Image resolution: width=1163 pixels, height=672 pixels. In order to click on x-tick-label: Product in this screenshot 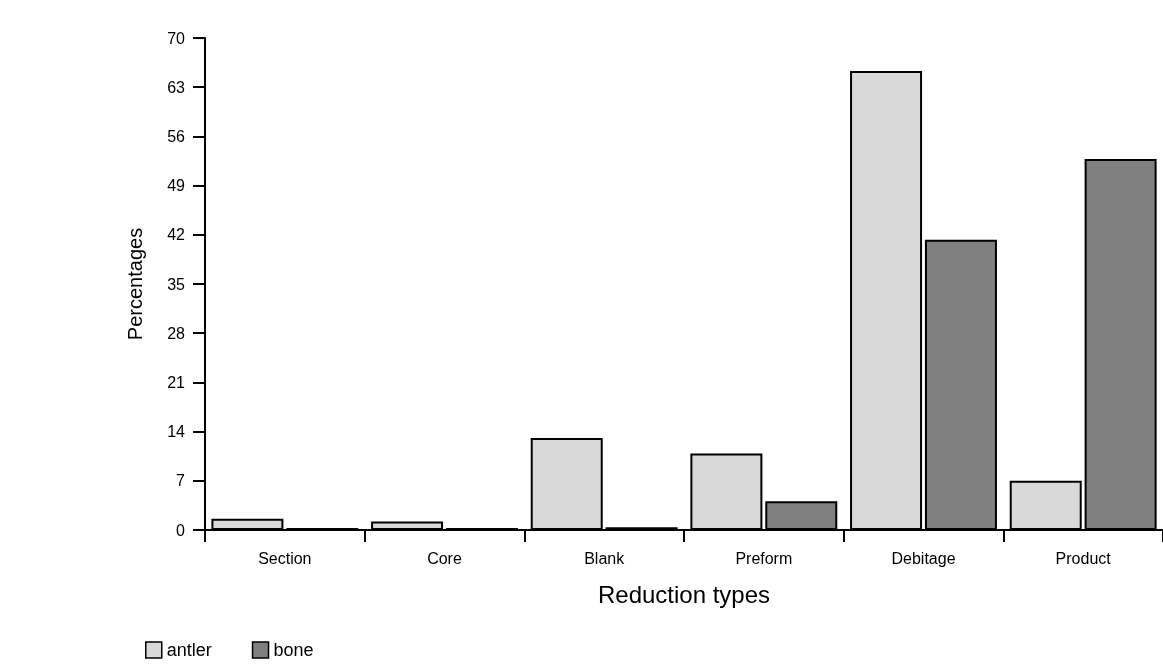, I will do `click(1083, 558)`.